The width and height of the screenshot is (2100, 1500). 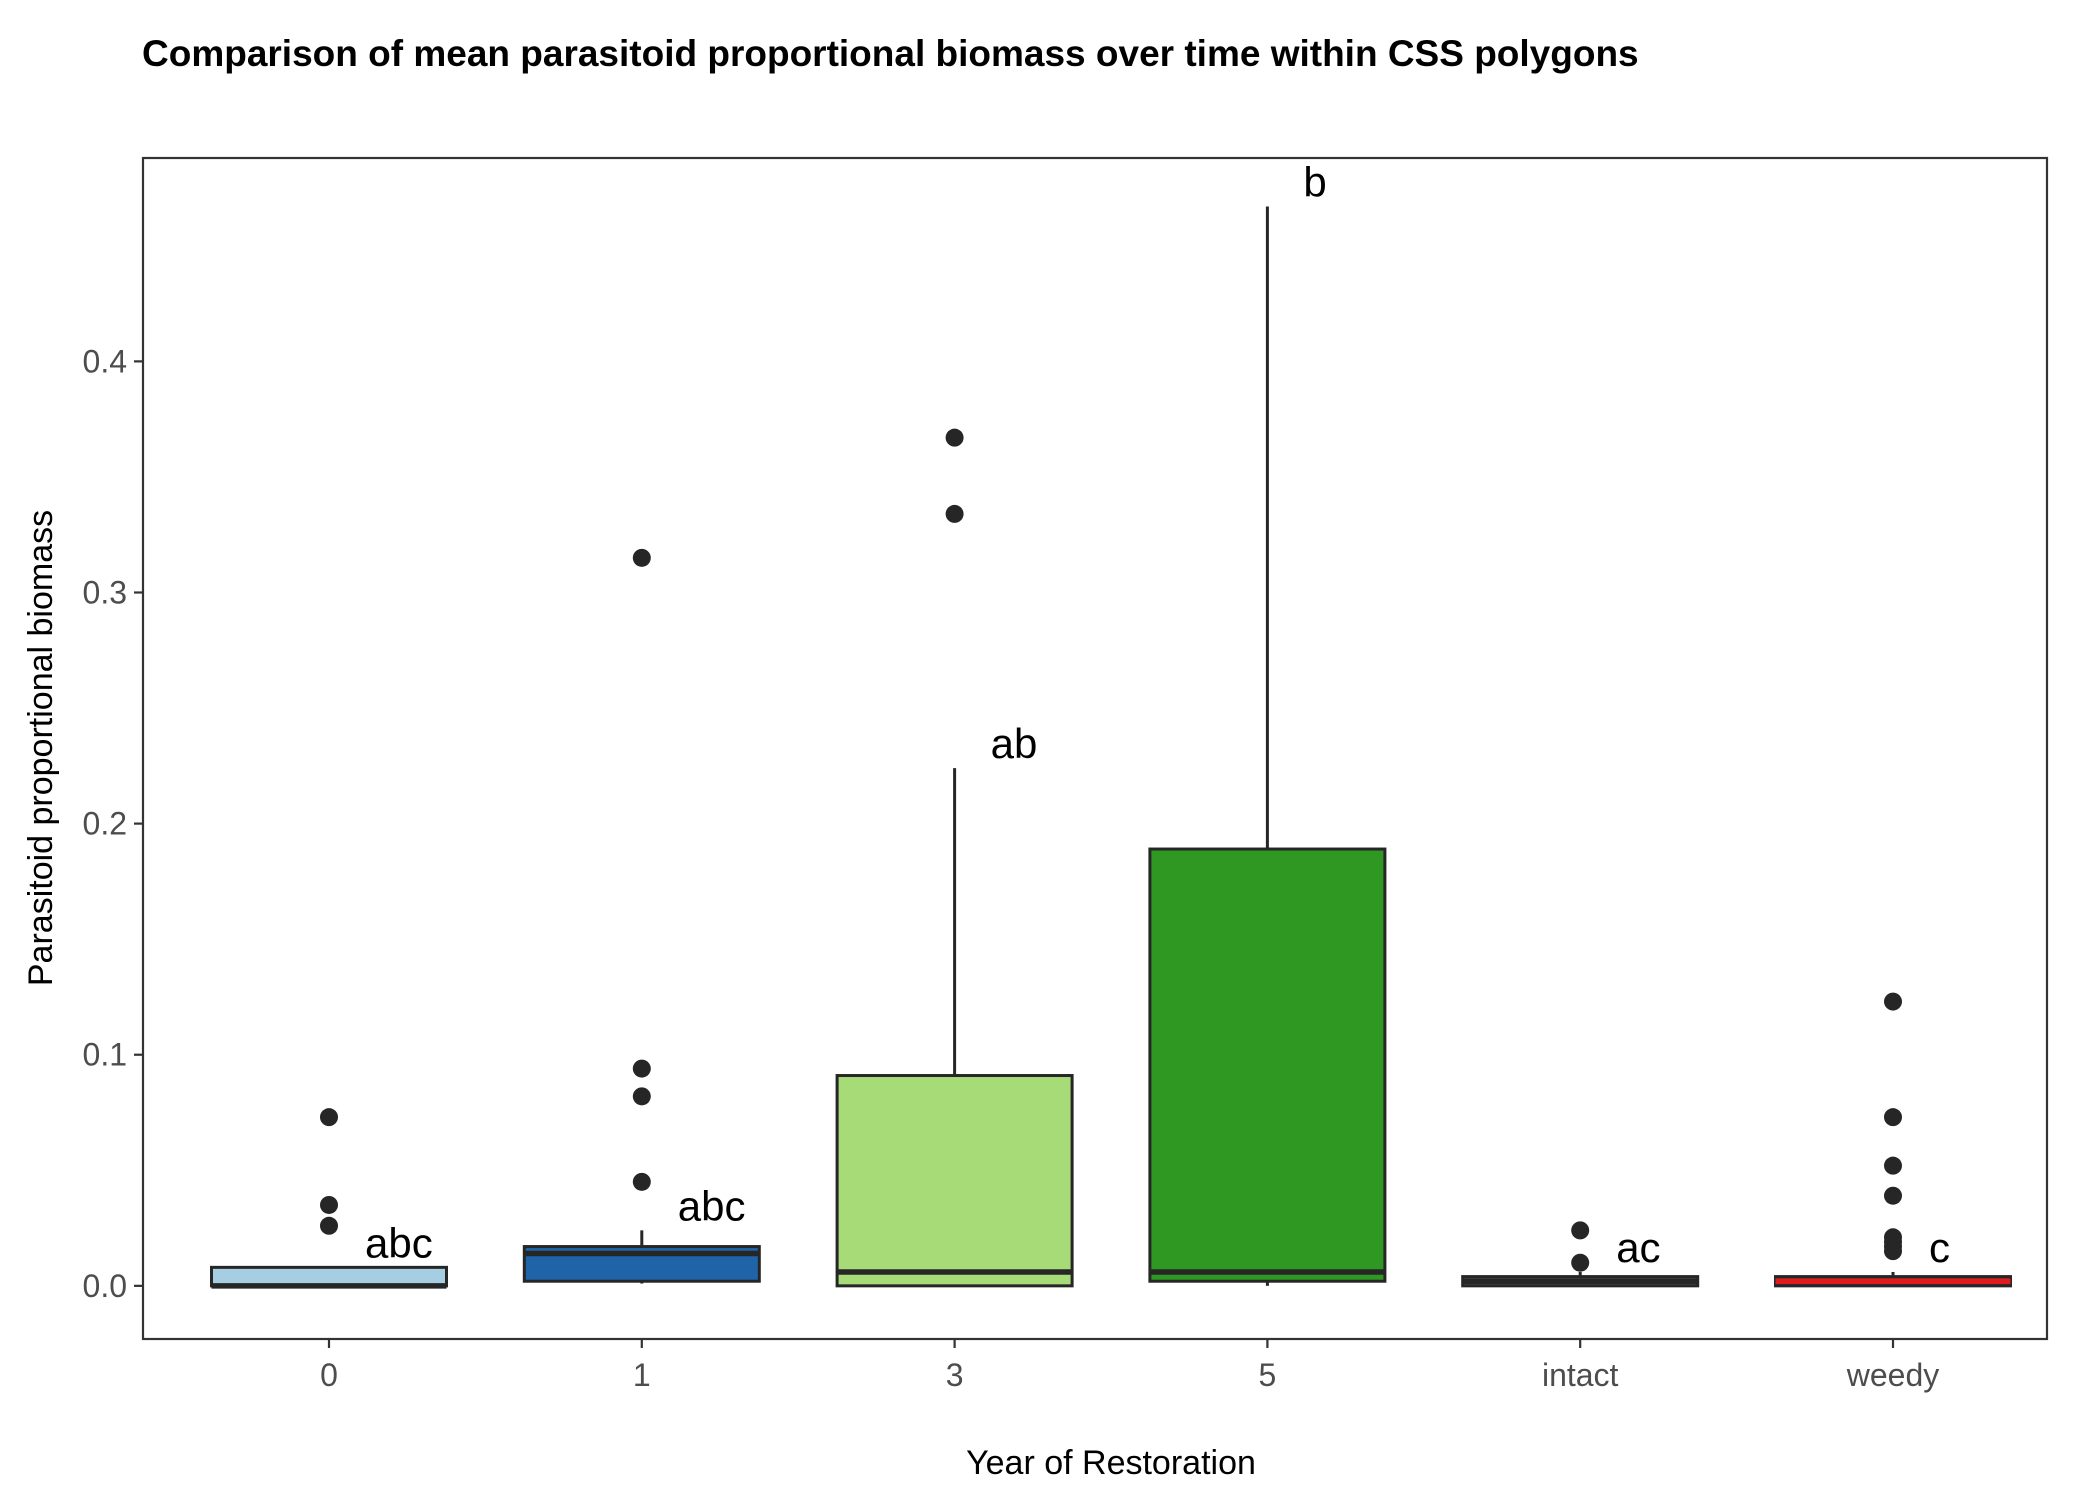 What do you see at coordinates (105, 592) in the screenshot?
I see `y-tick-label: 0.3` at bounding box center [105, 592].